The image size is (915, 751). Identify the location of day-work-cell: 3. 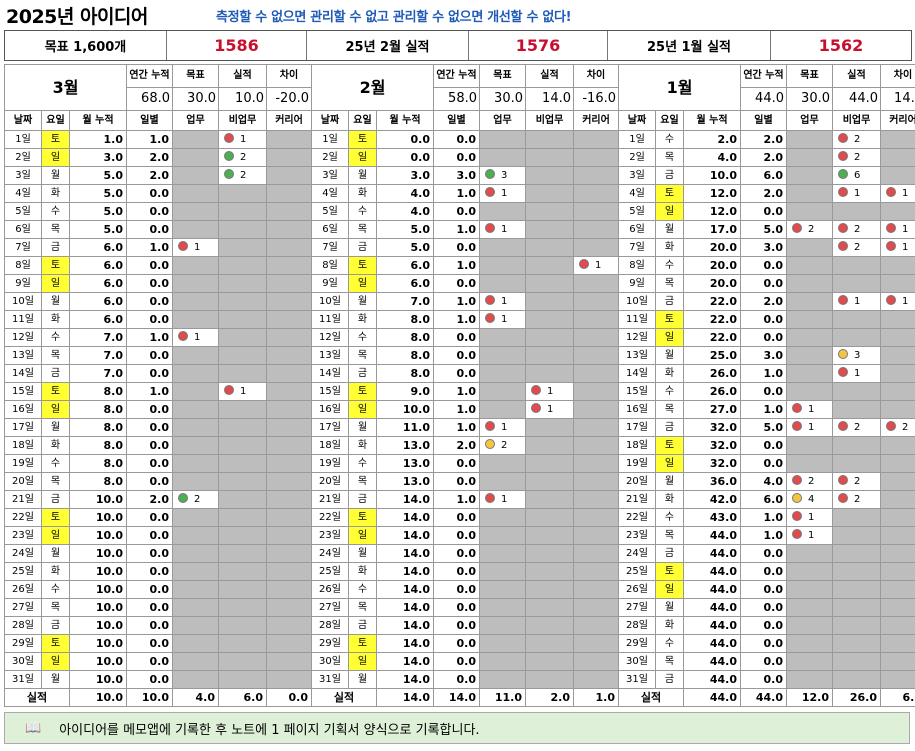
(502, 175).